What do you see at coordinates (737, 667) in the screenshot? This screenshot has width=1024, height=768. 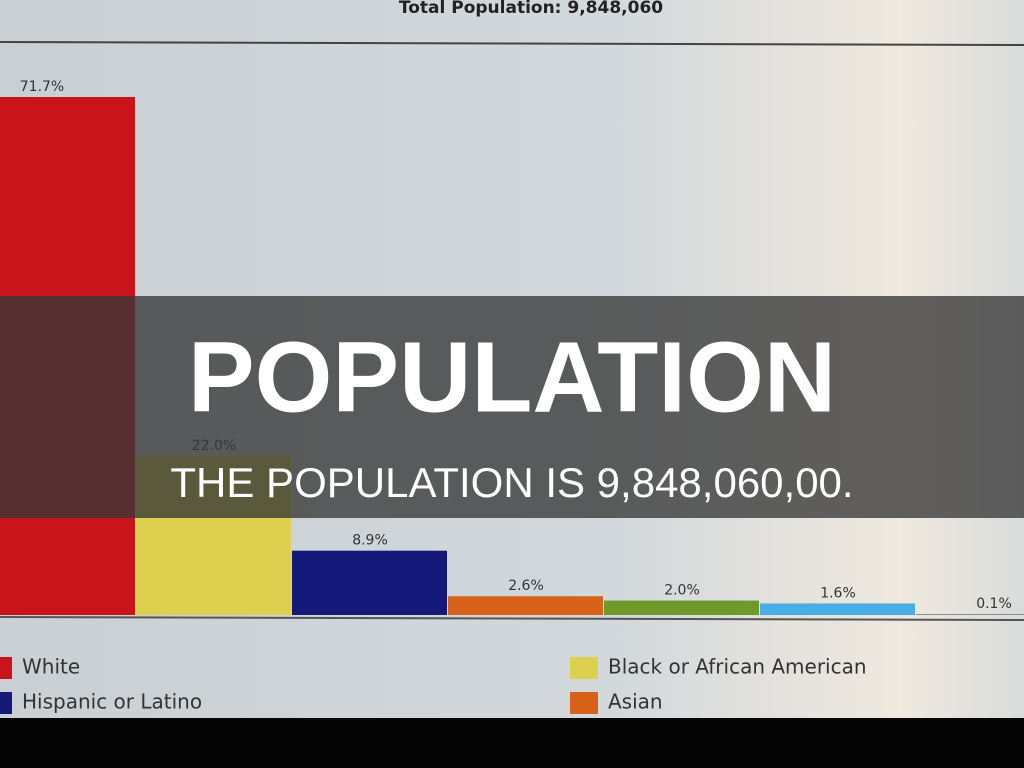 I see `legend-label: Black or African American` at bounding box center [737, 667].